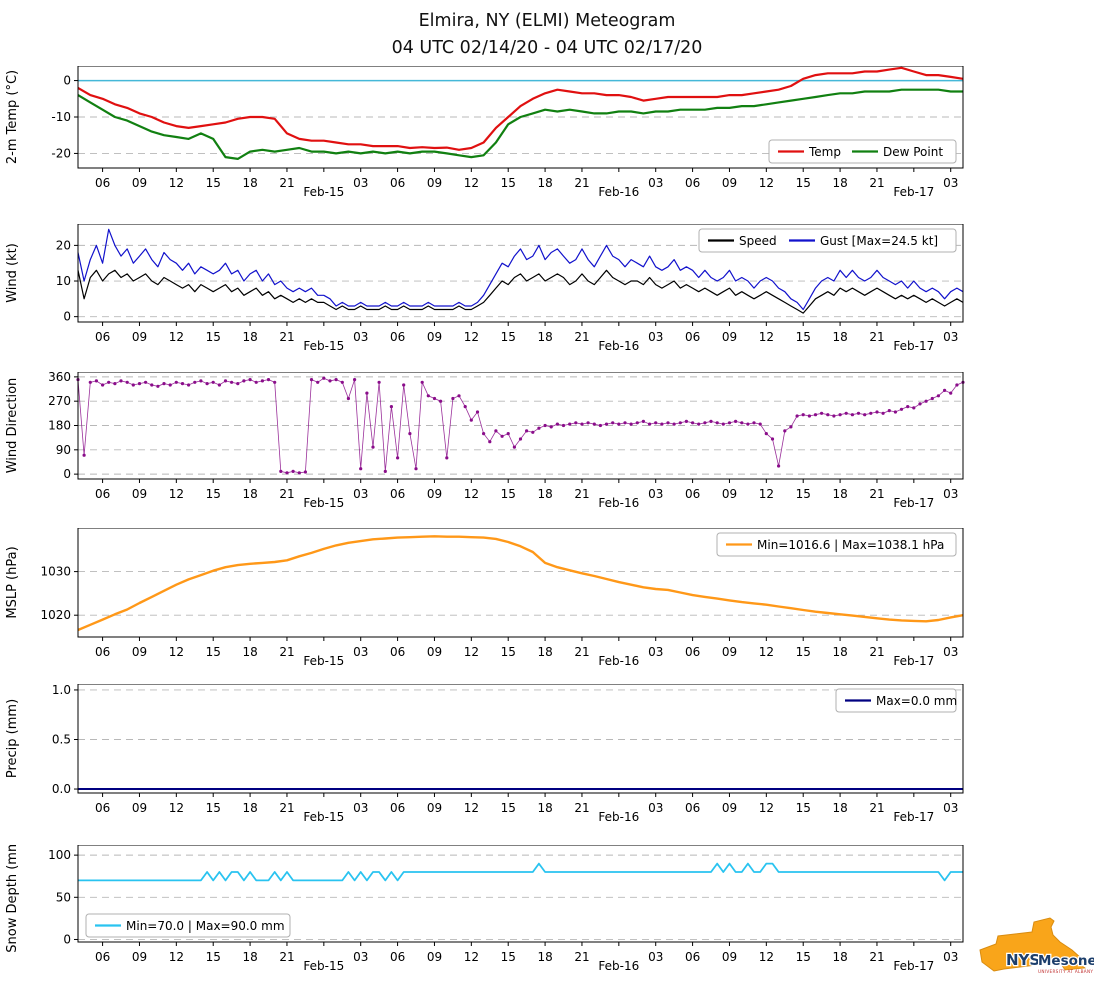  I want to click on x-tick-date-label: Feb-16, so click(618, 817).